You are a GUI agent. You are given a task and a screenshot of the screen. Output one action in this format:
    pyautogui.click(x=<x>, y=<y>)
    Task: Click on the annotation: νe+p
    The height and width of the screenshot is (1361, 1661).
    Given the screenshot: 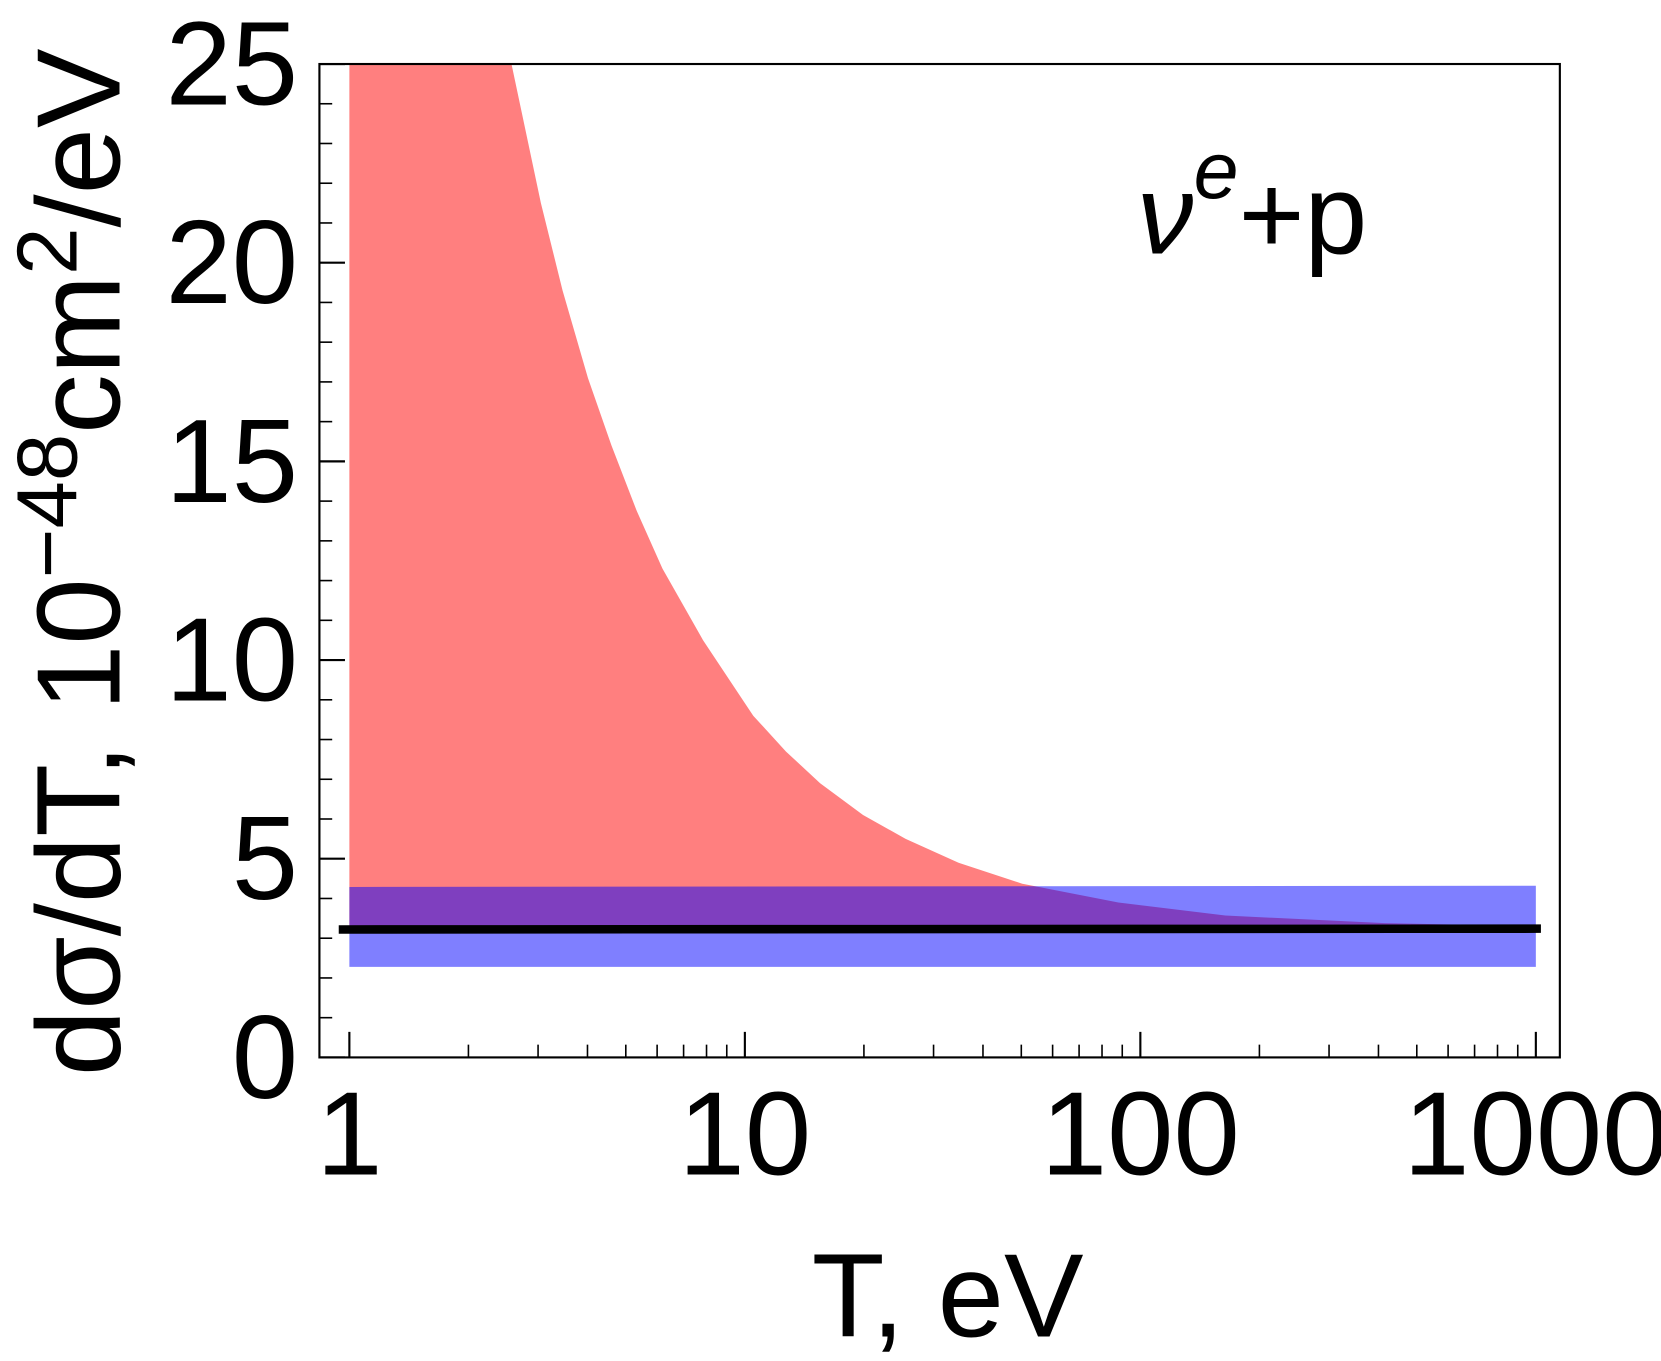 What is the action you would take?
    pyautogui.click(x=1252, y=201)
    